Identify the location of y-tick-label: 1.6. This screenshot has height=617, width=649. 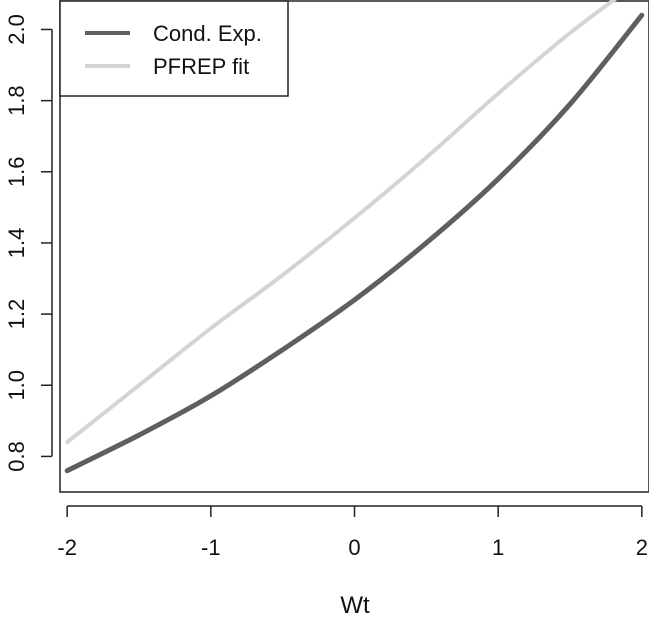
(16, 171).